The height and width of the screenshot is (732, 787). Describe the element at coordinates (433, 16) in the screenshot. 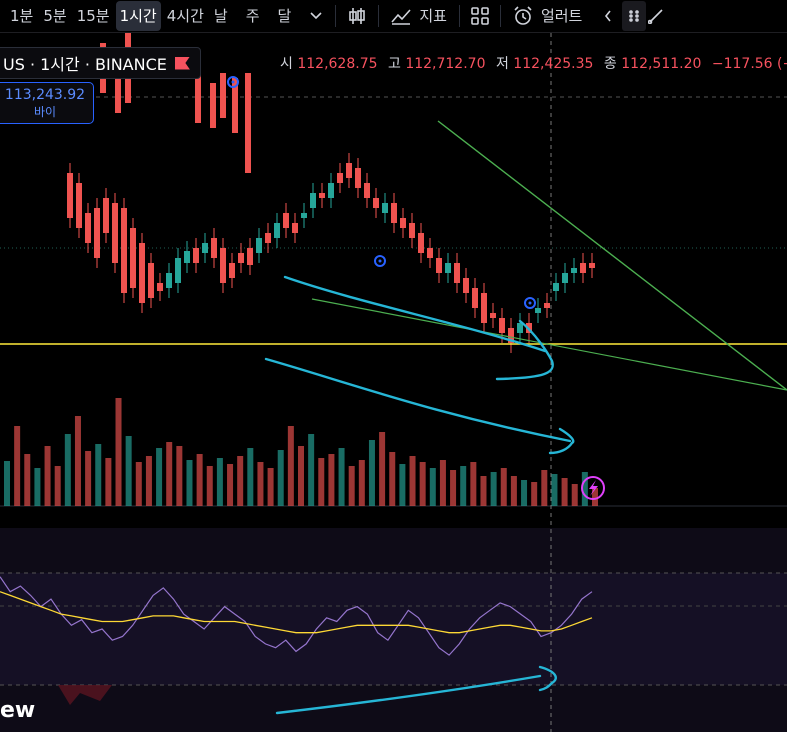

I see `indicators-button: 지표` at that location.